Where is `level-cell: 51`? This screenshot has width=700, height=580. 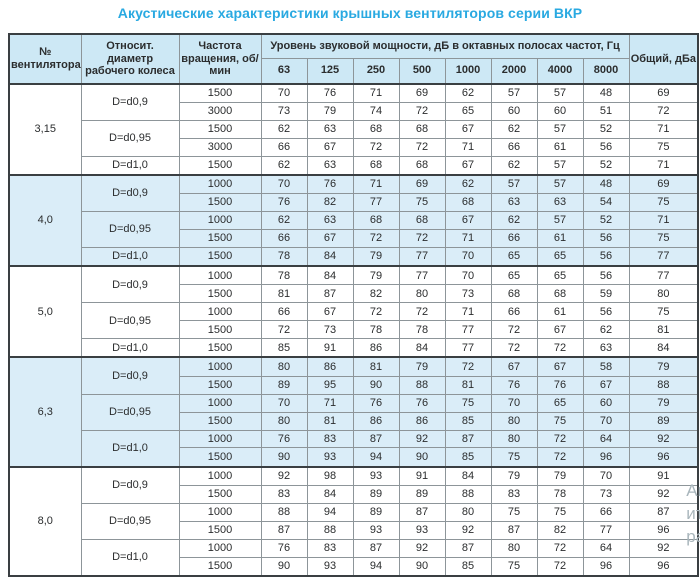 level-cell: 51 is located at coordinates (606, 112).